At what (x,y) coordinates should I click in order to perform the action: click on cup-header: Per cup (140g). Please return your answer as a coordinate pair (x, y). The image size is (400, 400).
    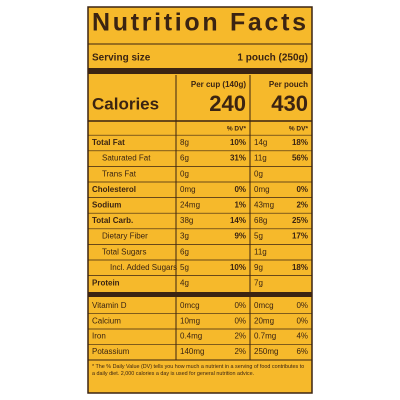
    Looking at the image, I should click on (218, 84).